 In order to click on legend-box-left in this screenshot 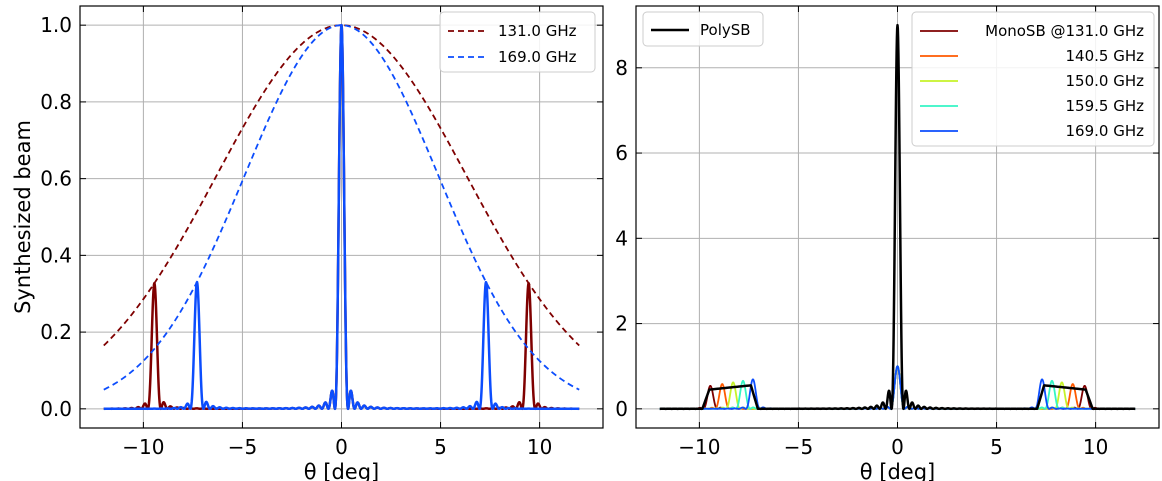, I will do `click(703, 29)`.